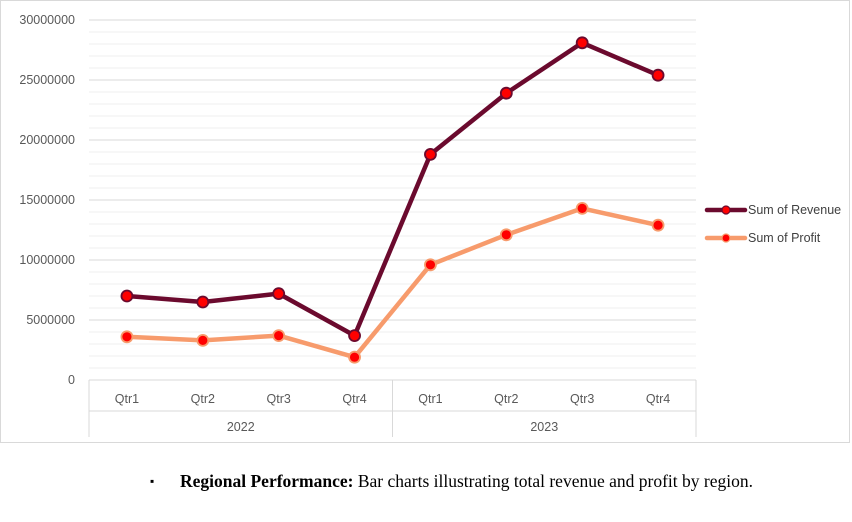 The image size is (852, 522). Describe the element at coordinates (241, 427) in the screenshot. I see `x-group-label: 2022` at that location.